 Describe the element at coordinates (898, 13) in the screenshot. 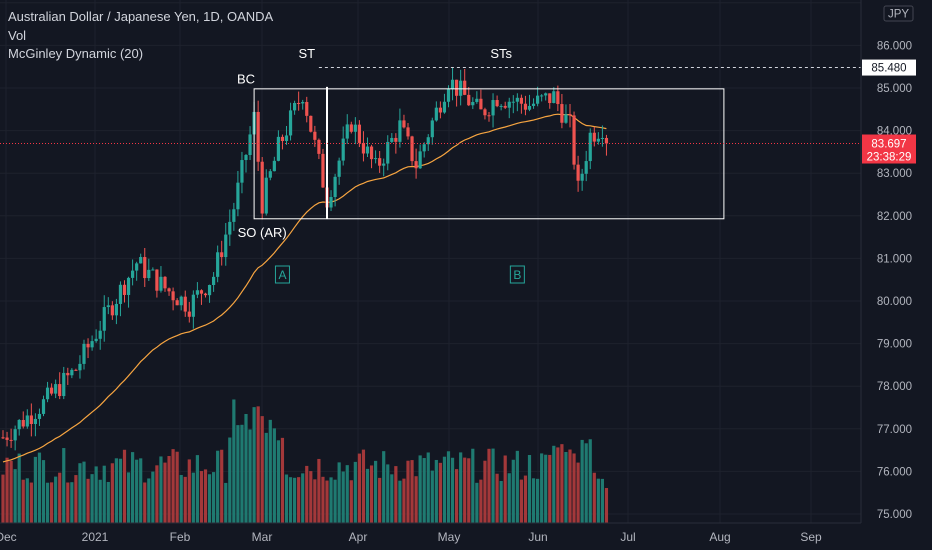

I see `currency-badge-box` at that location.